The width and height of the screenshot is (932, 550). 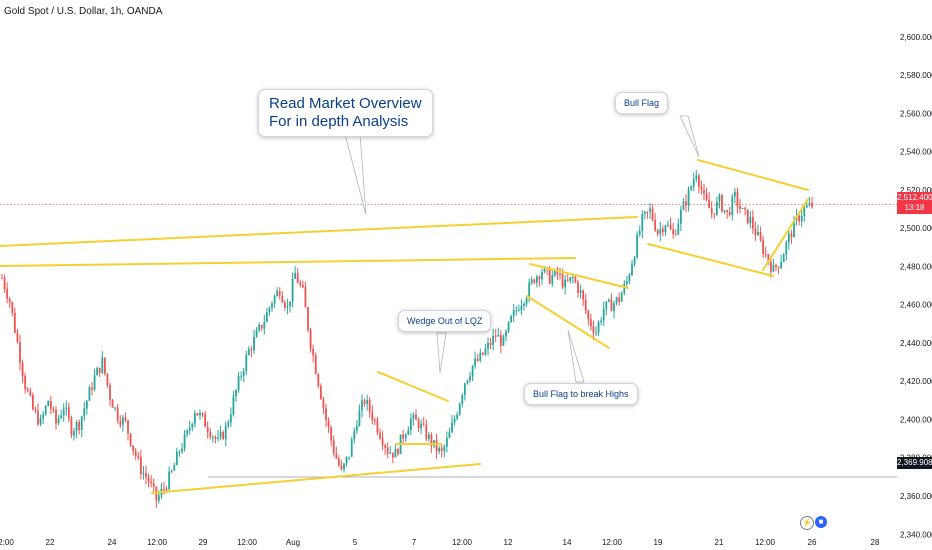 I want to click on x-tick-label: 21, so click(x=719, y=542).